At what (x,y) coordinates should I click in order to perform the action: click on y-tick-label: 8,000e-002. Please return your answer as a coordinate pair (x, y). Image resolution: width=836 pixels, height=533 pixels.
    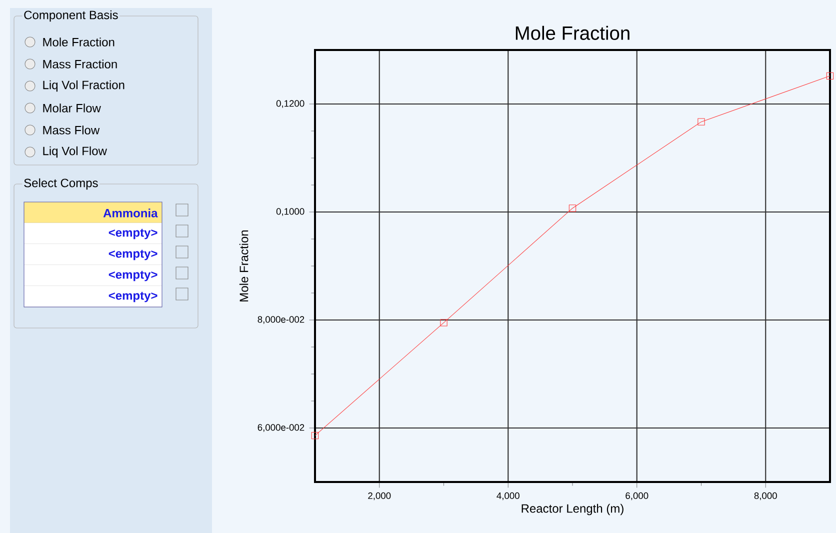
    Looking at the image, I should click on (281, 320).